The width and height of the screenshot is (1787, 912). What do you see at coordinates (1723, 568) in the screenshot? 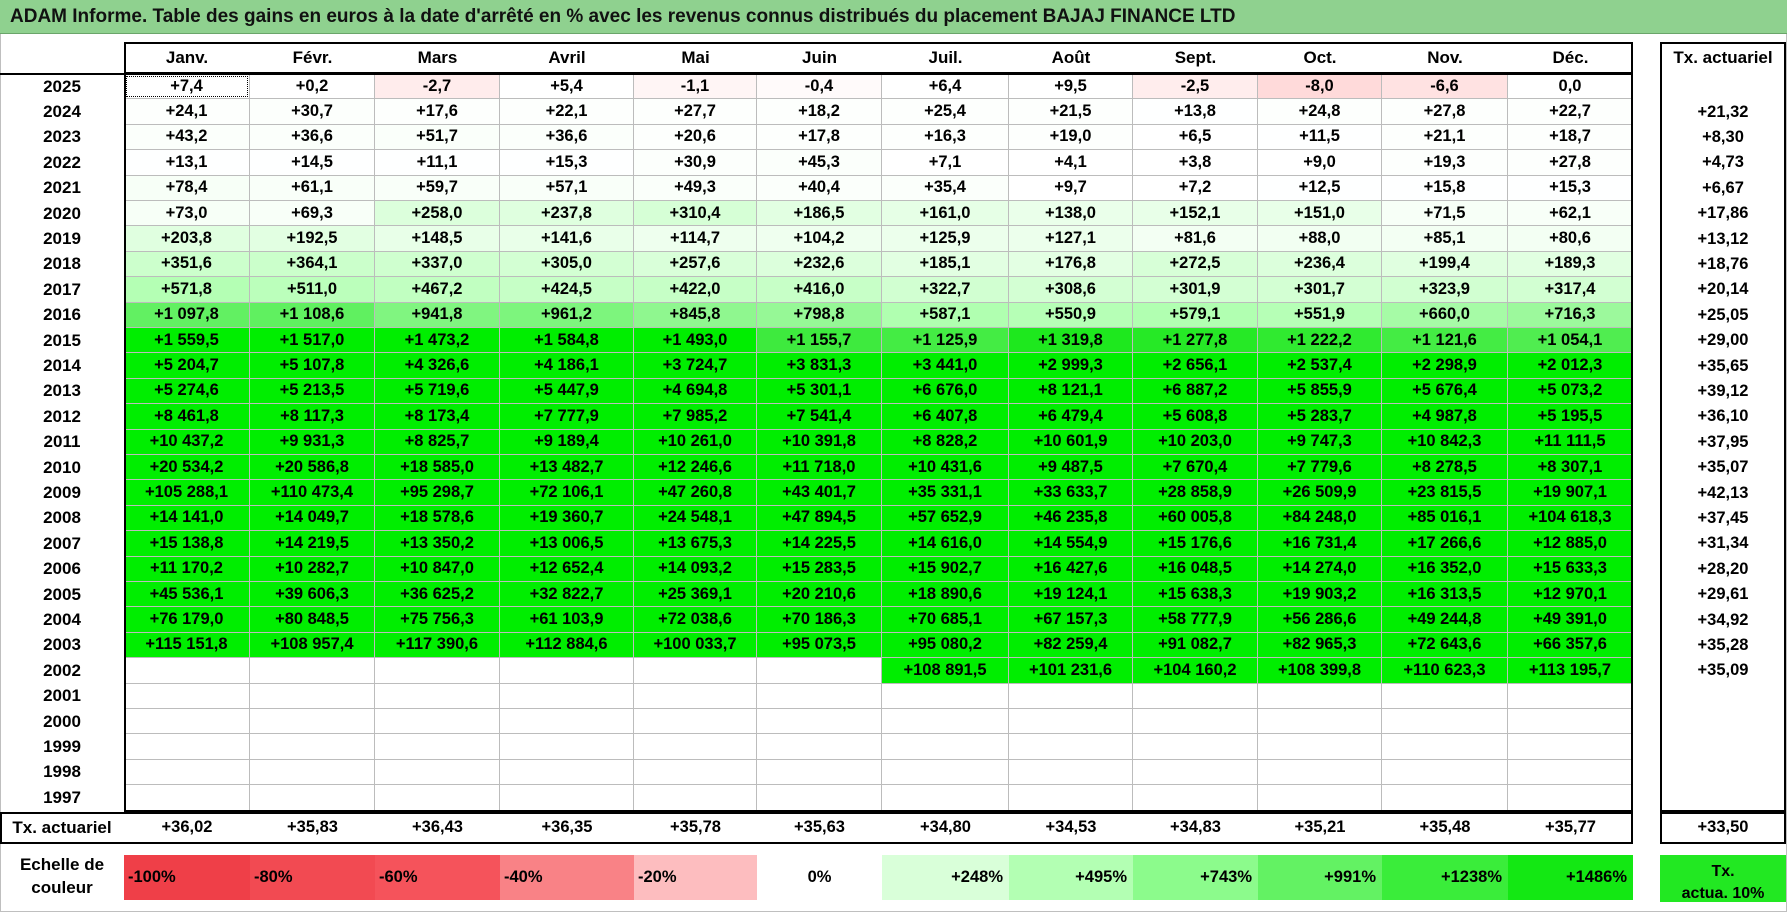
I see `tx-actuariel-value: +28,20` at bounding box center [1723, 568].